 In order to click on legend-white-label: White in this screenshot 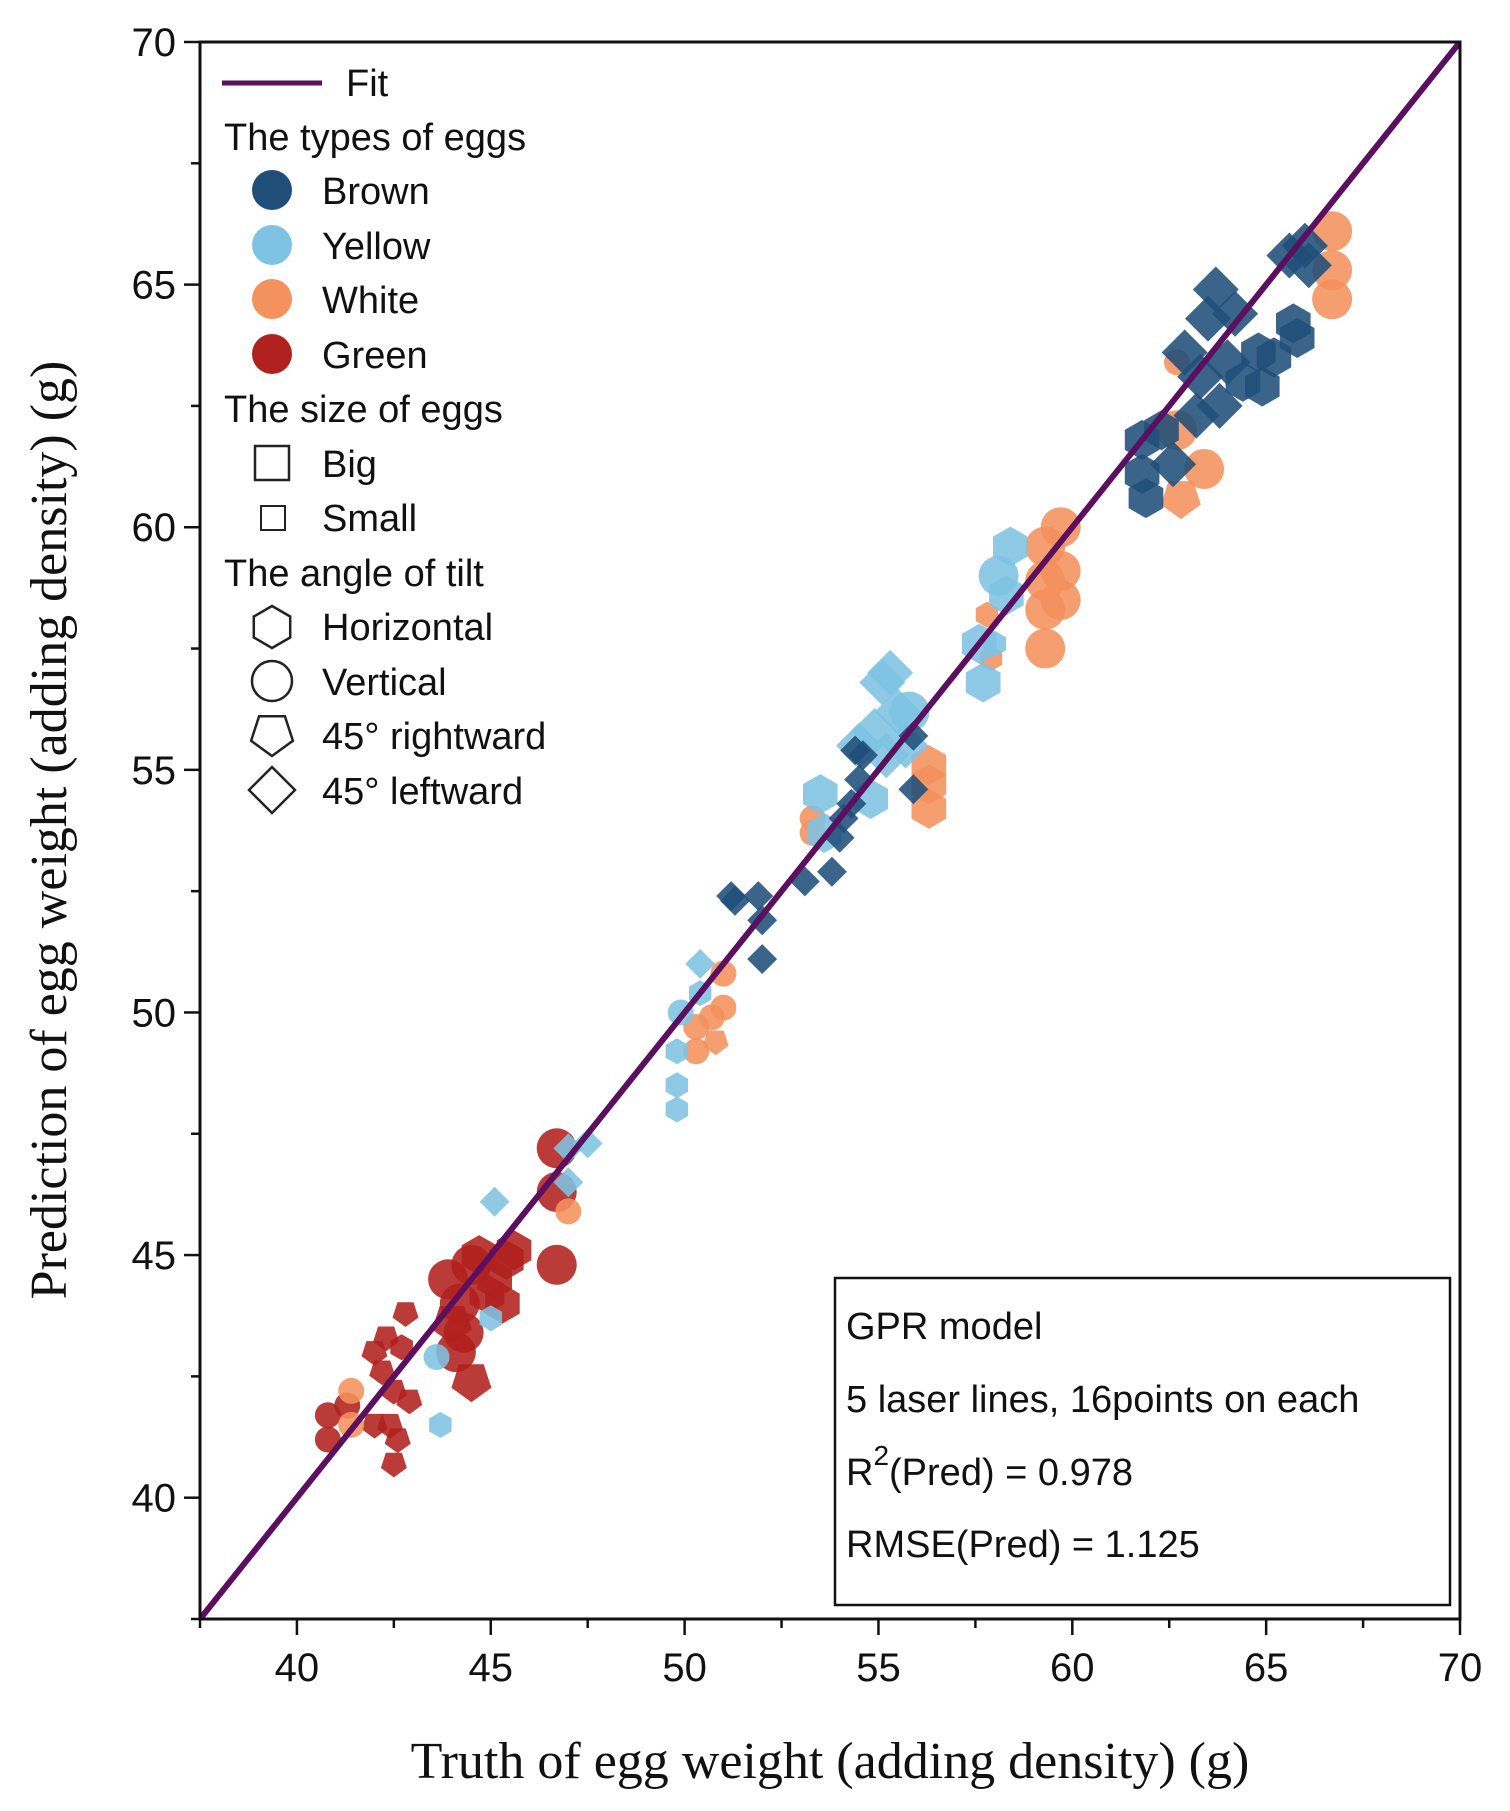, I will do `click(370, 301)`.